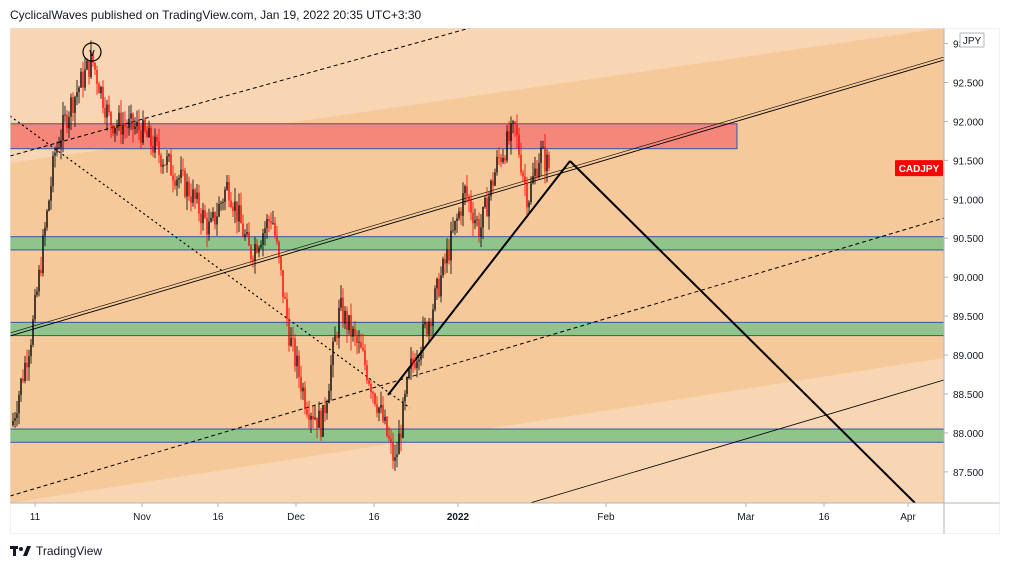 This screenshot has height=568, width=1009. I want to click on price-tick: 91.500, so click(964, 161).